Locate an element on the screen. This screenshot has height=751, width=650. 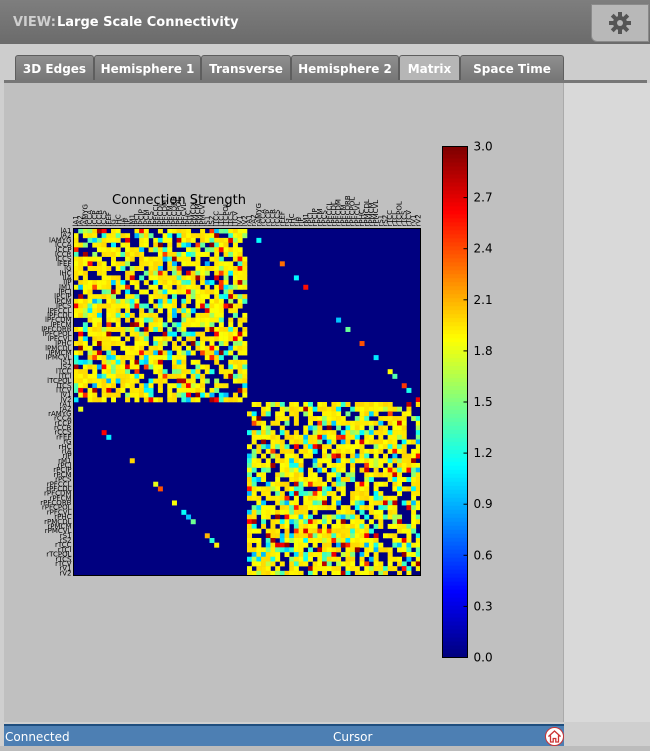
tab-hemisphere-2: Hemisphere 2 is located at coordinates (345, 68).